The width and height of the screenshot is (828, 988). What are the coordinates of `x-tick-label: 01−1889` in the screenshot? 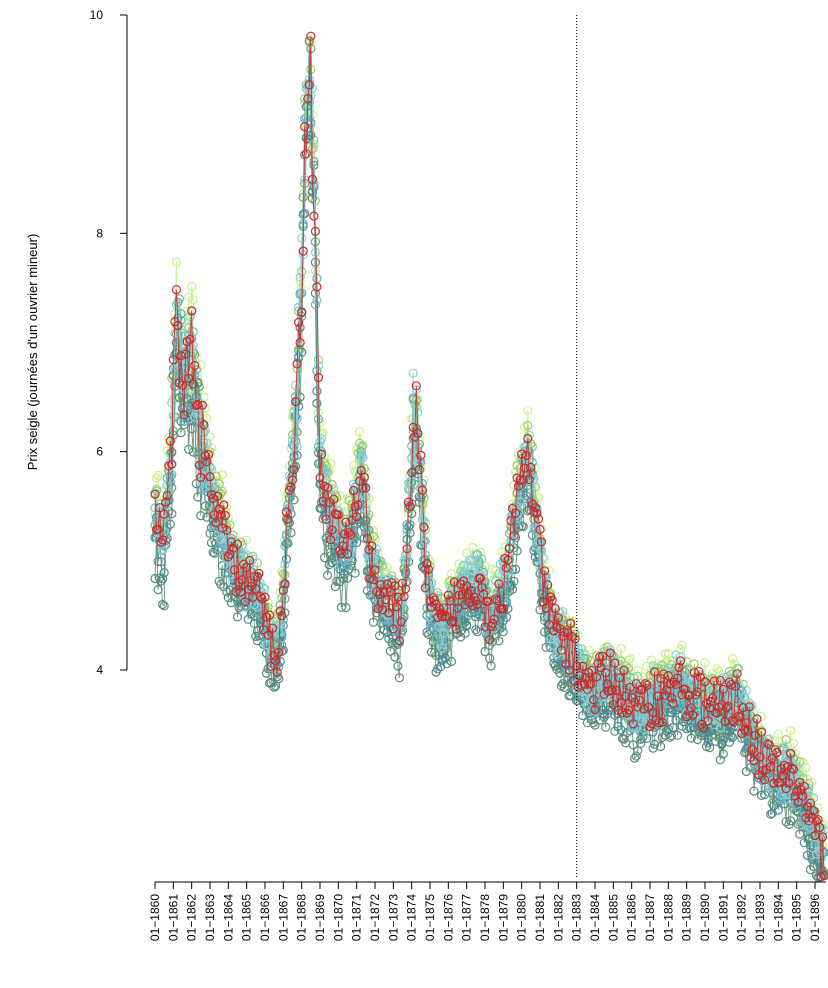 It's located at (687, 917).